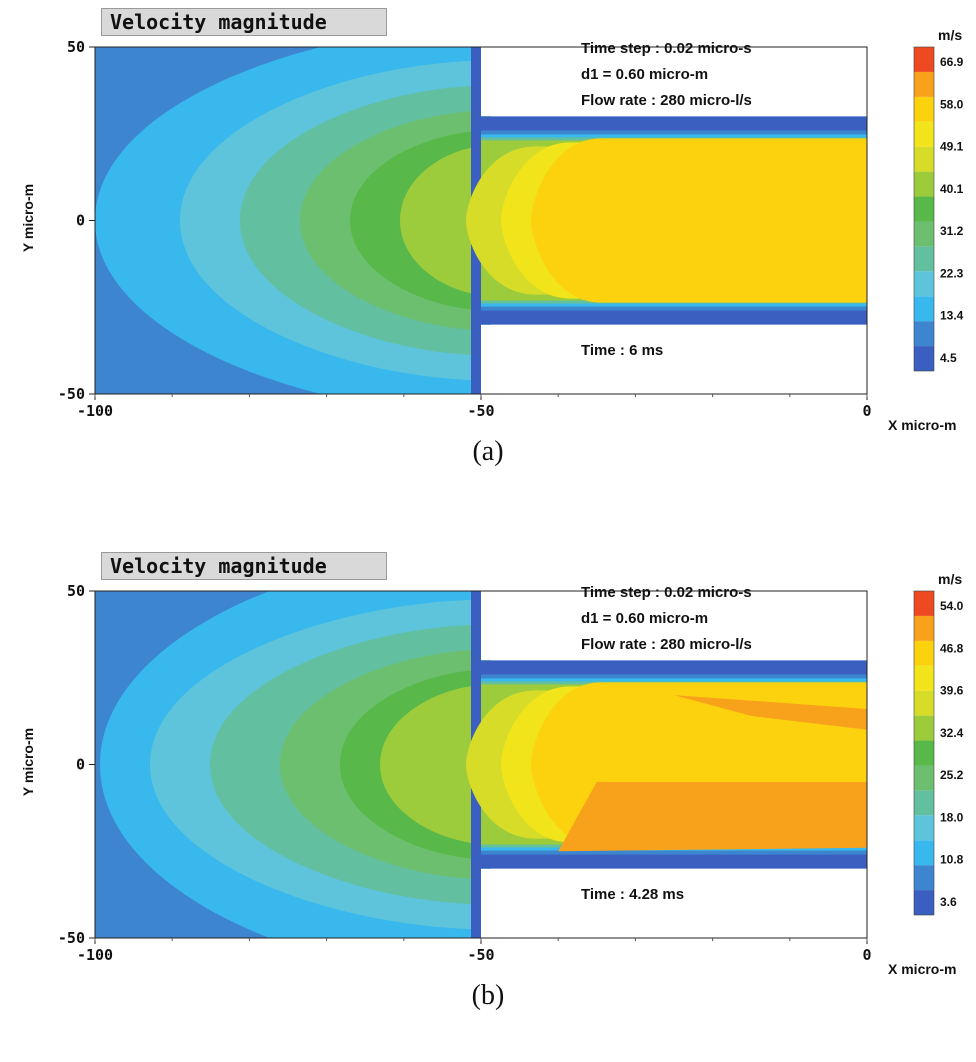  Describe the element at coordinates (952, 860) in the screenshot. I see `colorbar-tick-label: 10.8` at that location.